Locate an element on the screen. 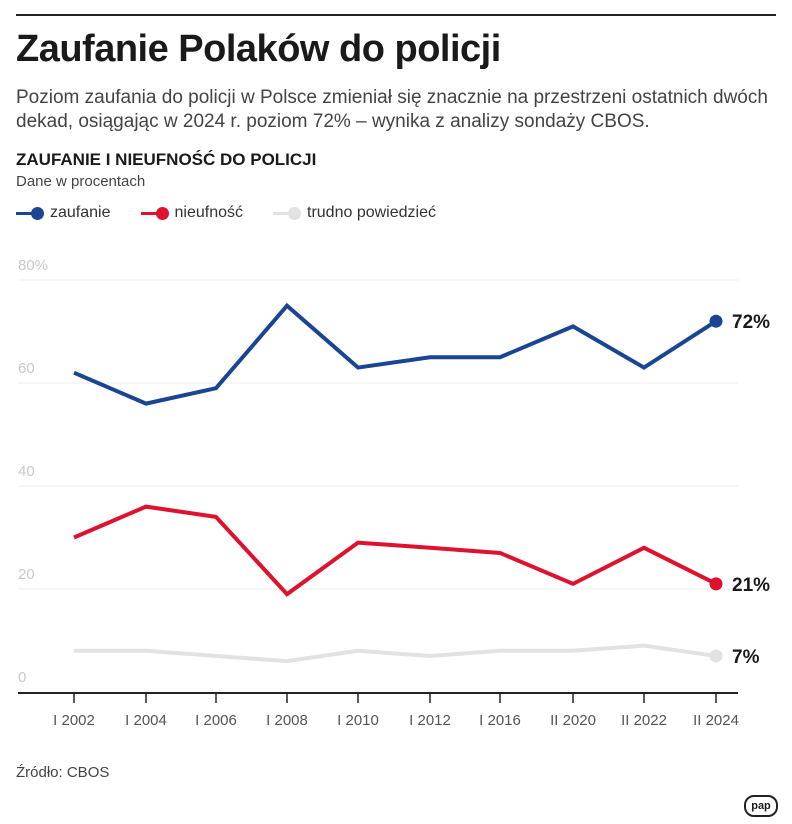  x-tick-label: I 2004 is located at coordinates (146, 720).